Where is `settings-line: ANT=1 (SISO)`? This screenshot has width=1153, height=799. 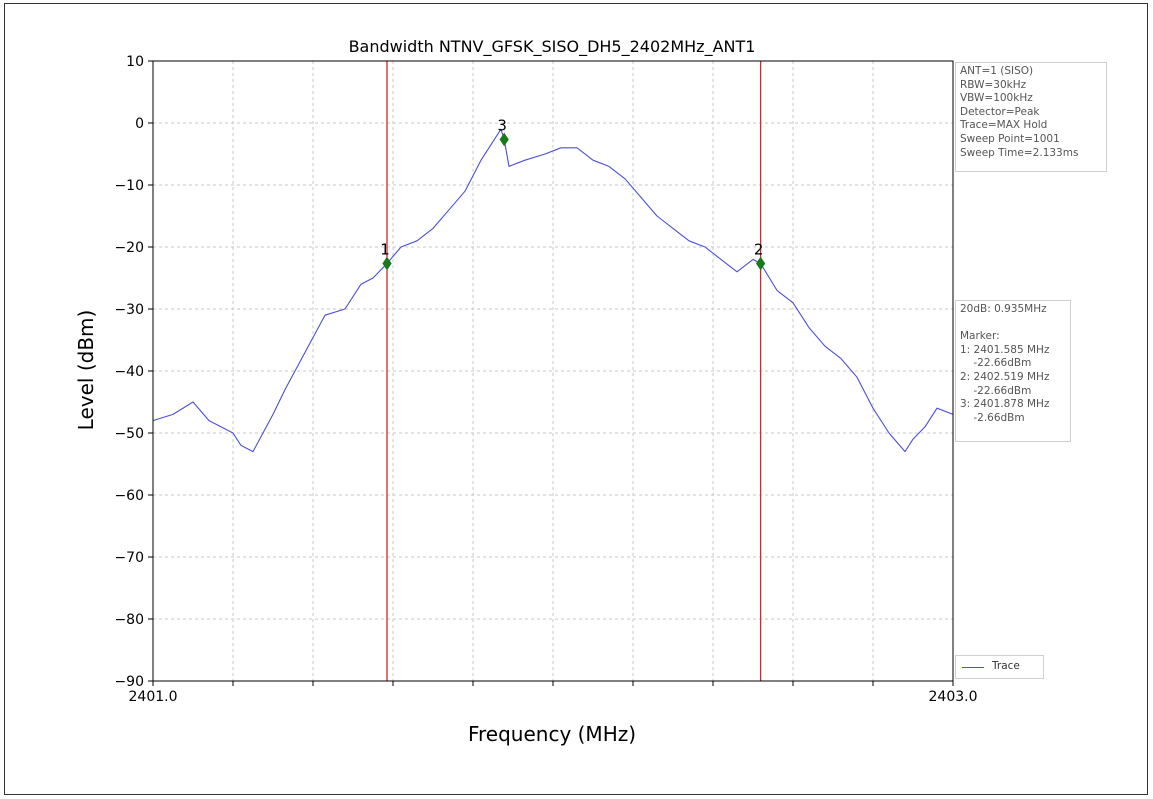 settings-line: ANT=1 (SISO) is located at coordinates (997, 71).